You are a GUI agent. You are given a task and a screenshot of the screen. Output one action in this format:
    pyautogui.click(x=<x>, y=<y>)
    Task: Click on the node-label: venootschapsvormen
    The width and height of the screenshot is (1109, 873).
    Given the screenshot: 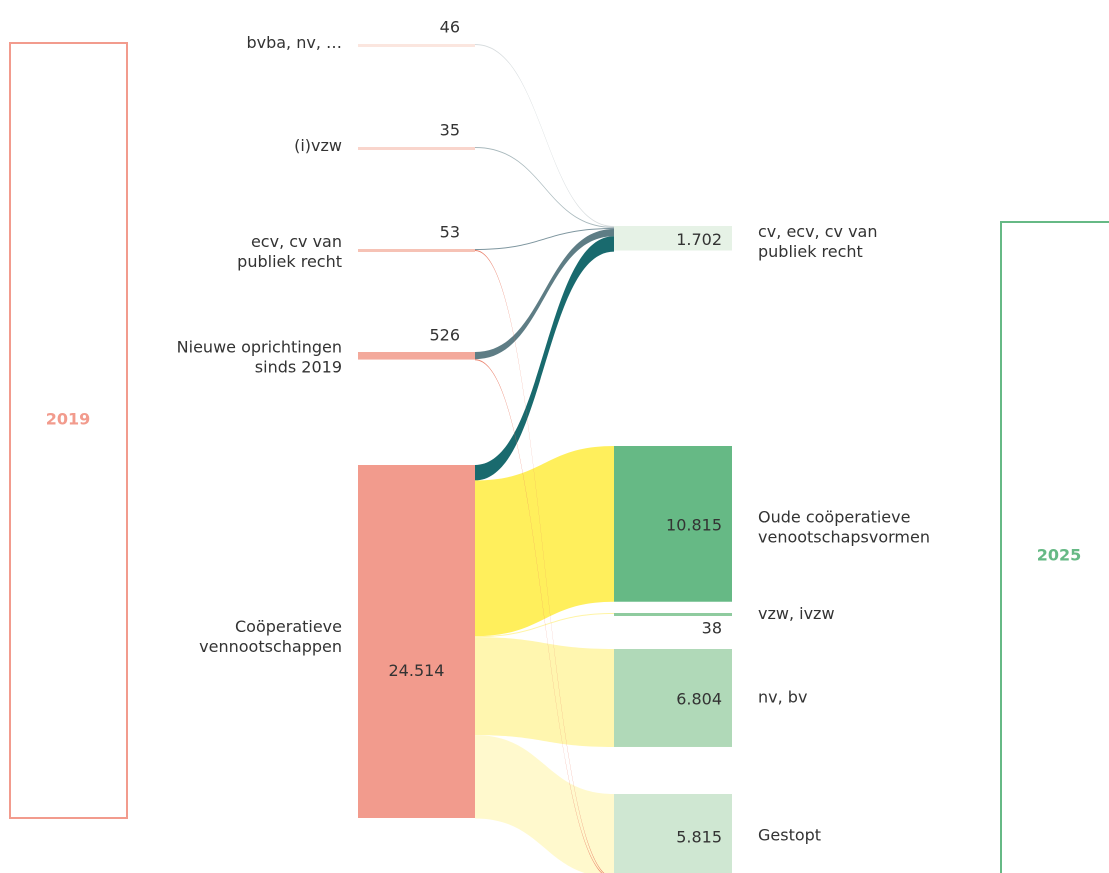 What is the action you would take?
    pyautogui.click(x=844, y=536)
    